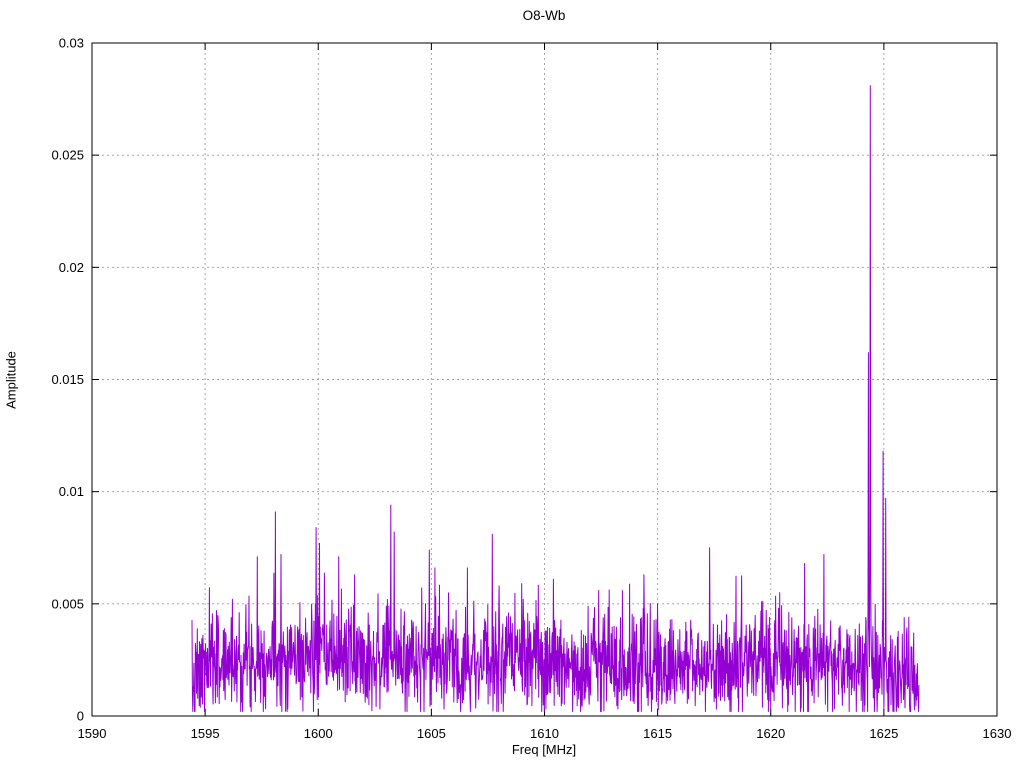 This screenshot has width=1024, height=768. Describe the element at coordinates (997, 733) in the screenshot. I see `x-tick-label: 1630` at that location.